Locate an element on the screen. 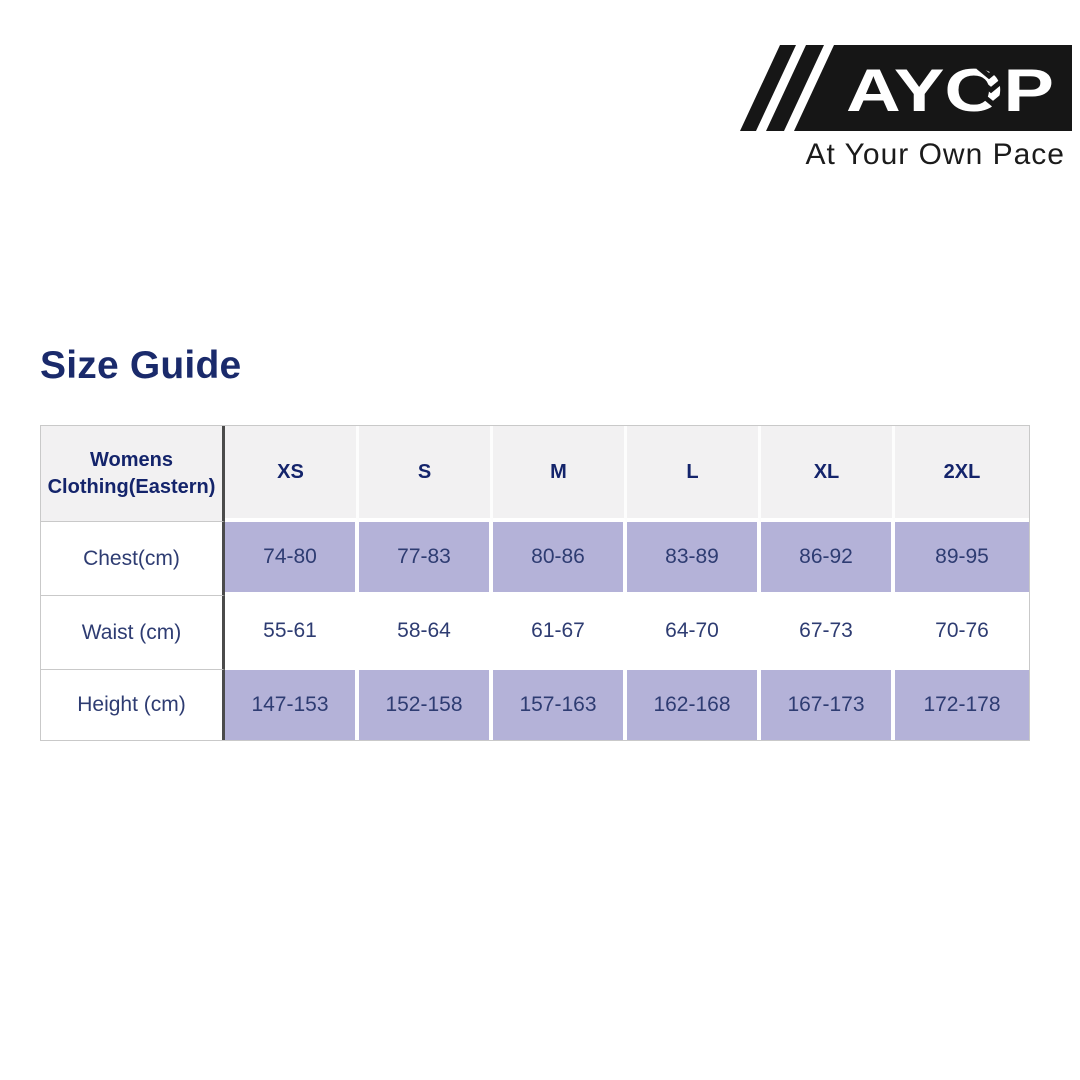 Image resolution: width=1080 pixels, height=1080 pixels. table-cell: 70-76 is located at coordinates (962, 633).